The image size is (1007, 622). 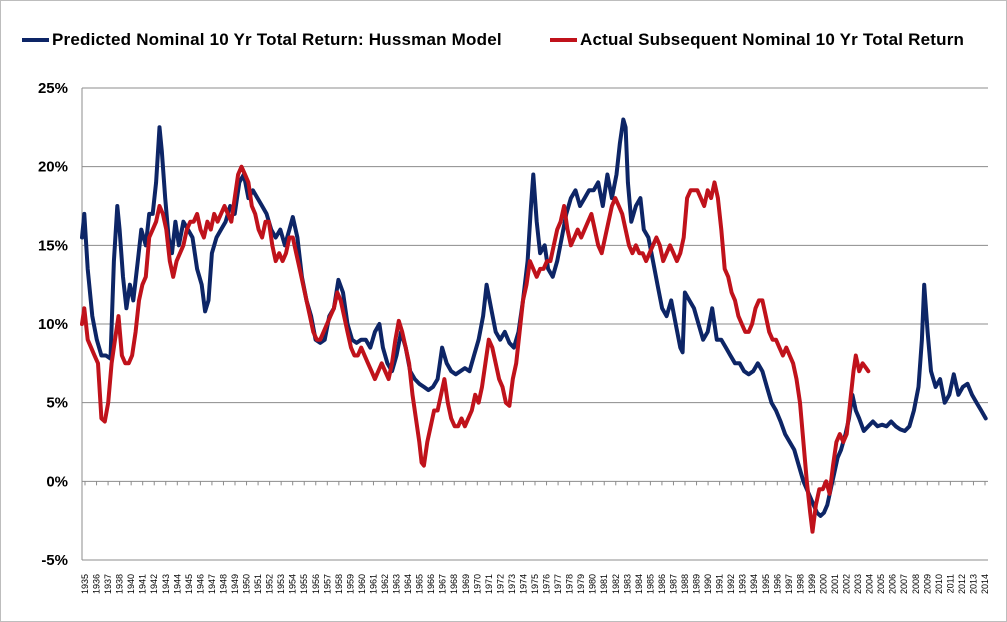 What do you see at coordinates (200, 584) in the screenshot?
I see `x-tick-label: 1946` at bounding box center [200, 584].